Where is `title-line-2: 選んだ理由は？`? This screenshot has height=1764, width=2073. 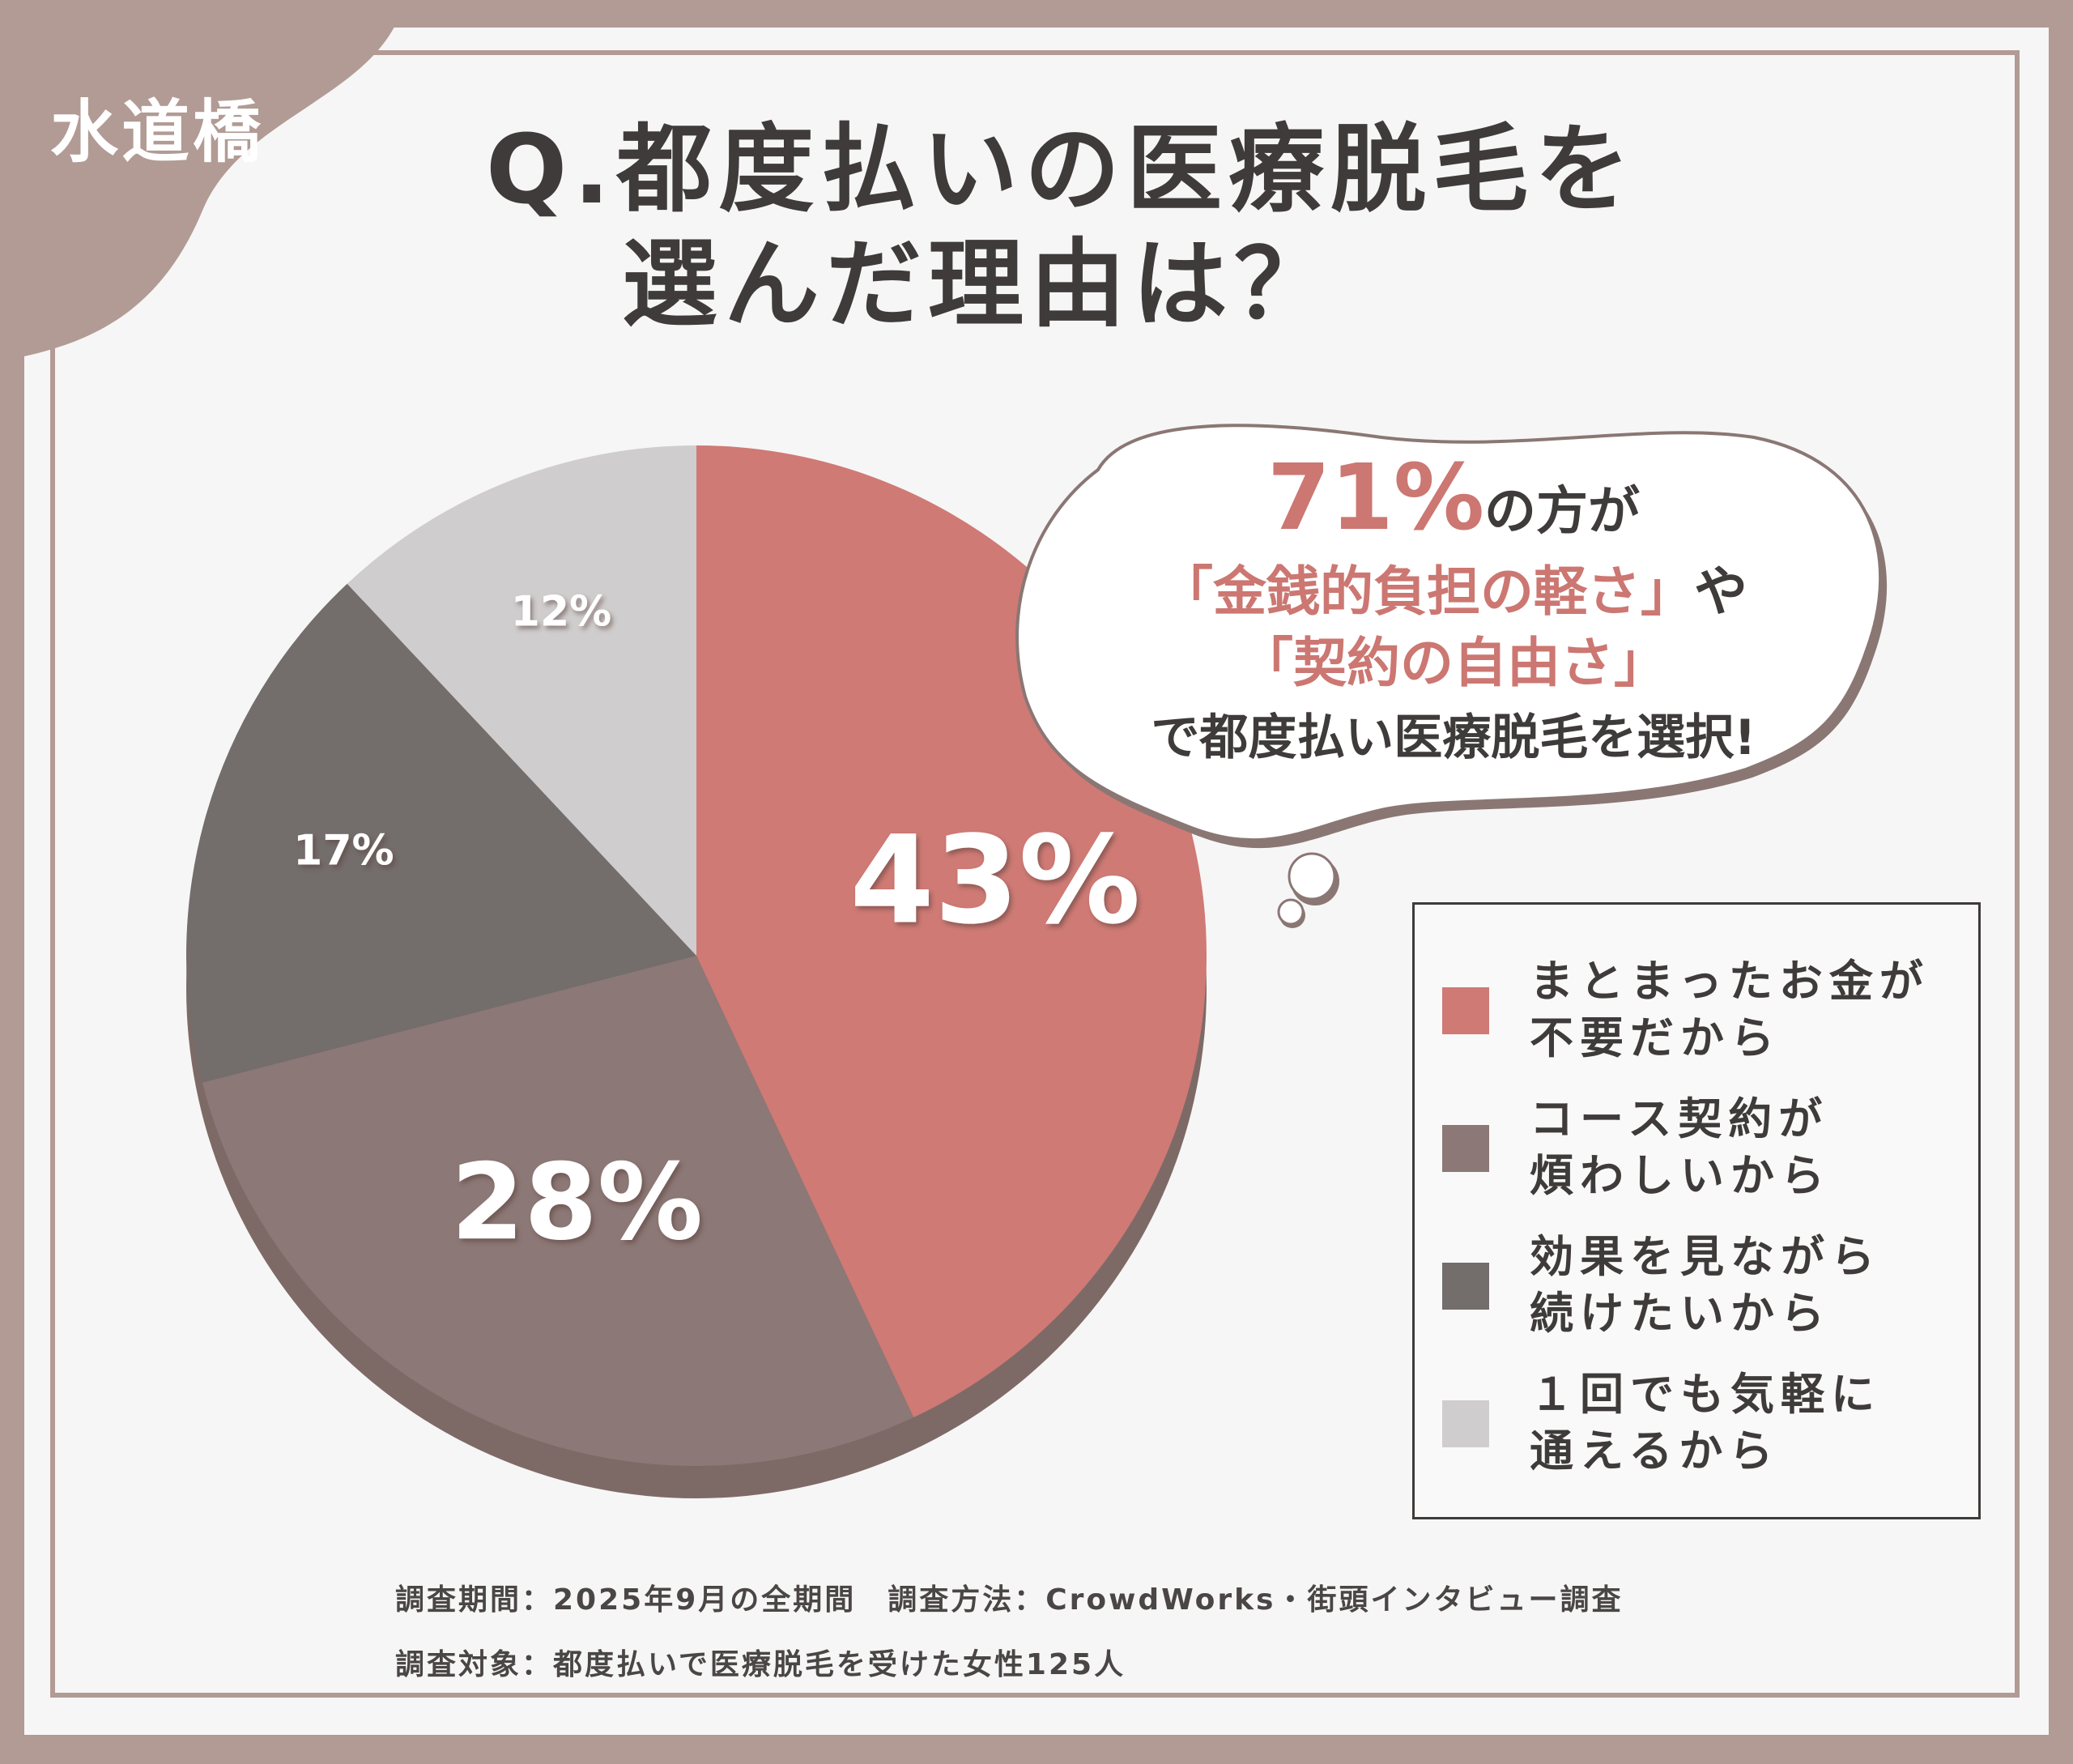 title-line-2: 選んだ理由は？ is located at coordinates (980, 284).